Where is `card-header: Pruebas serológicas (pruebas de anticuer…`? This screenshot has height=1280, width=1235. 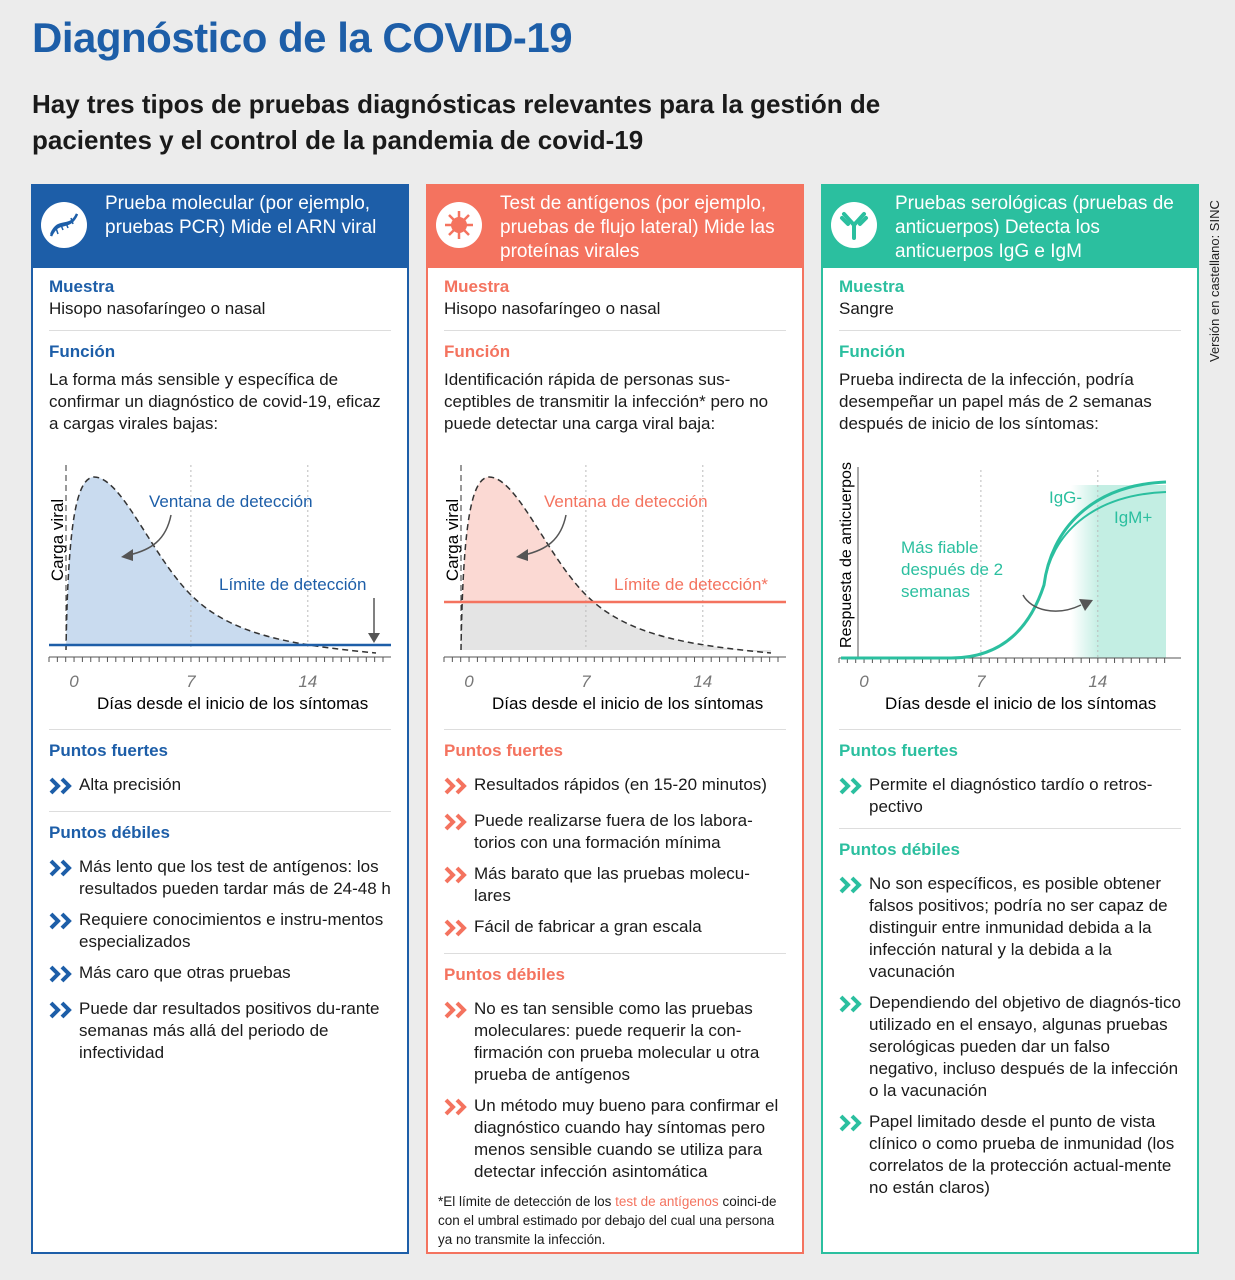
card-header: Pruebas serológicas (pruebas de anticuer… is located at coordinates (1010, 226).